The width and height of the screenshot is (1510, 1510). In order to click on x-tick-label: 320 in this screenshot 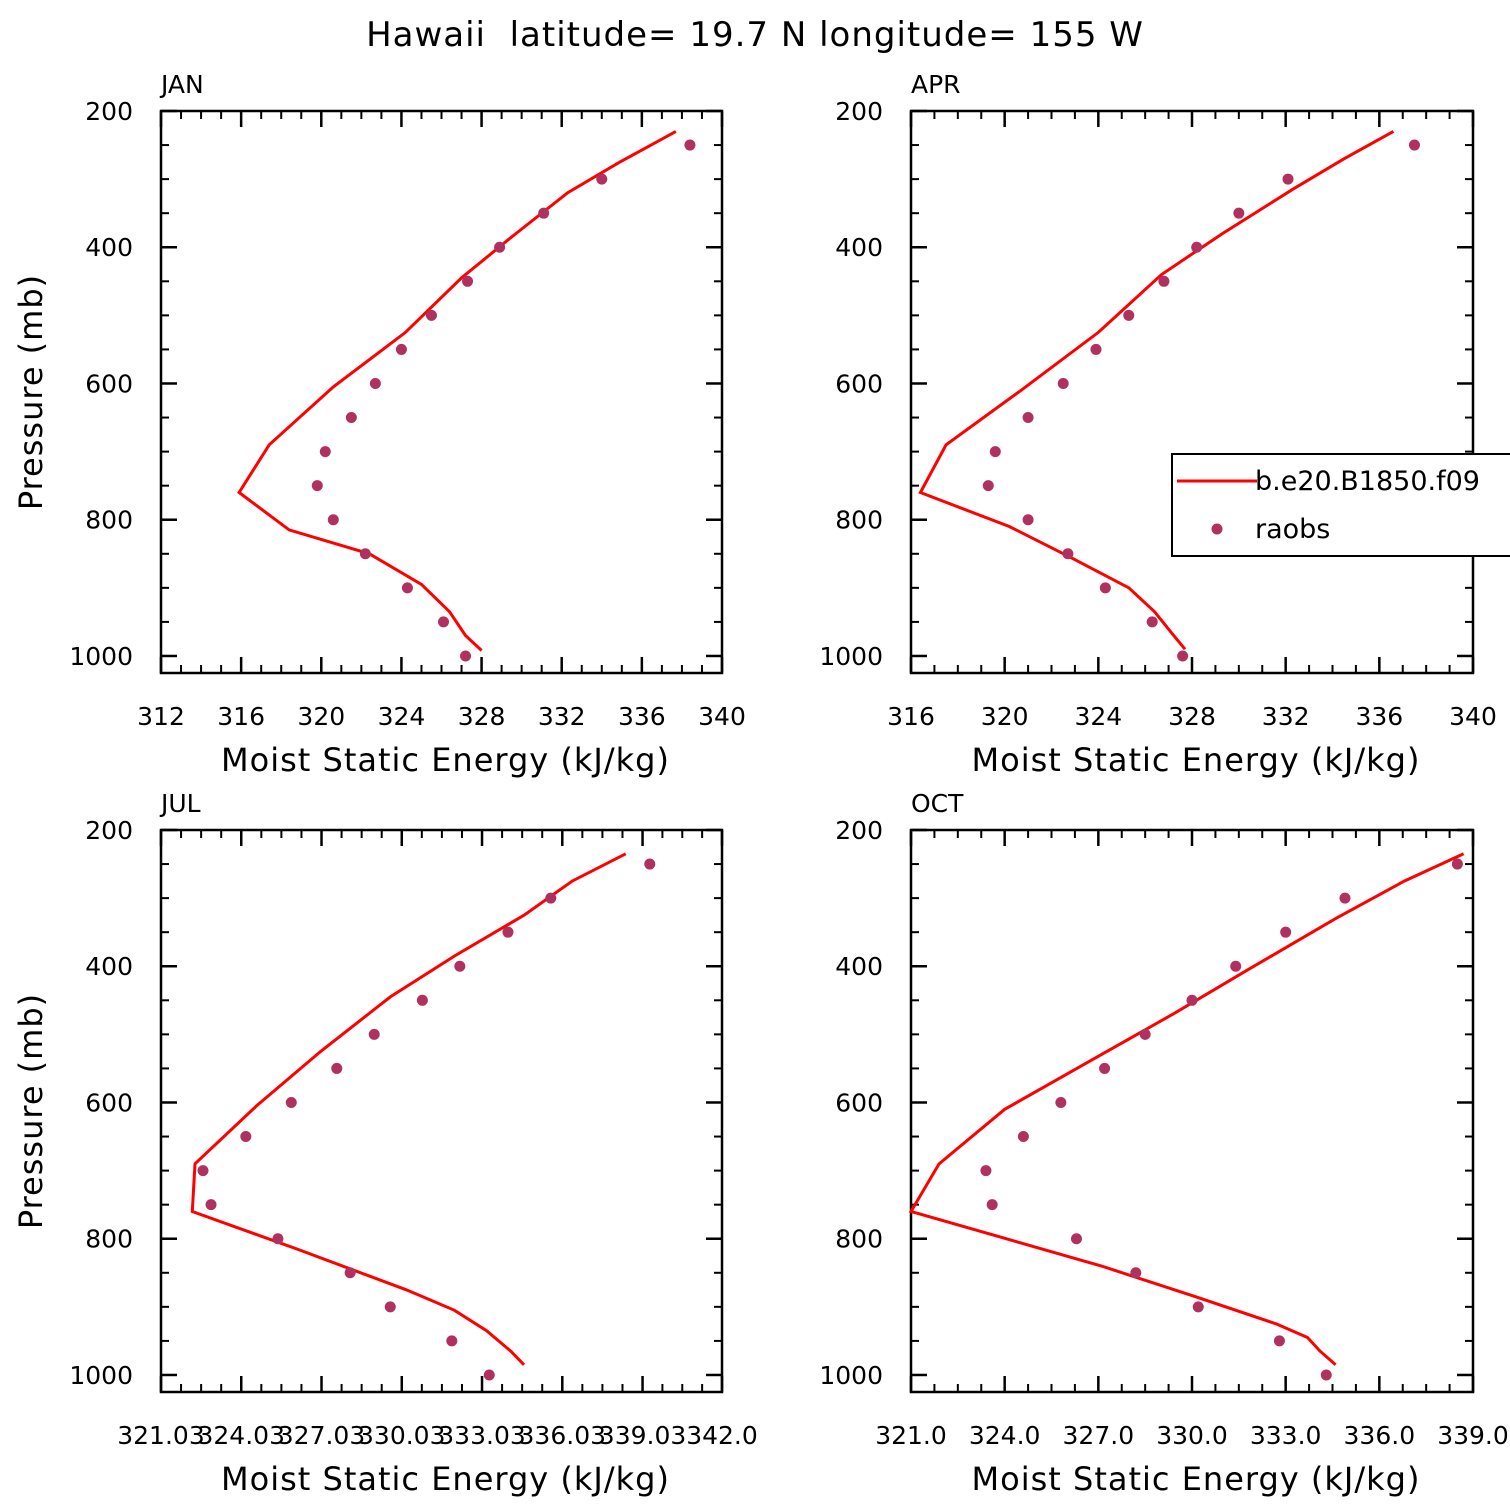, I will do `click(1005, 716)`.